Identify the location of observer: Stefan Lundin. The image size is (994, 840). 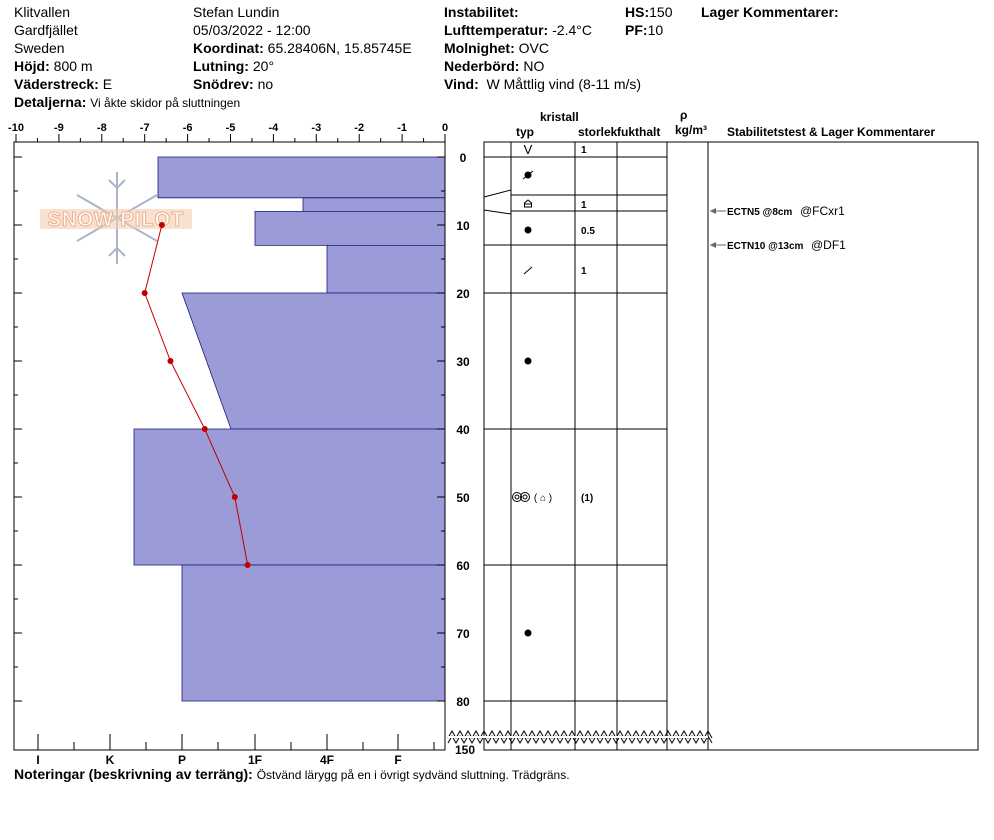
(236, 12).